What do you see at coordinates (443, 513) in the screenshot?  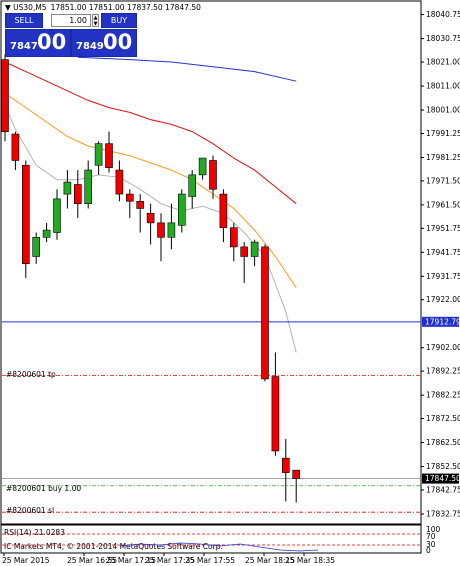 I see `price-label: 17832.75` at bounding box center [443, 513].